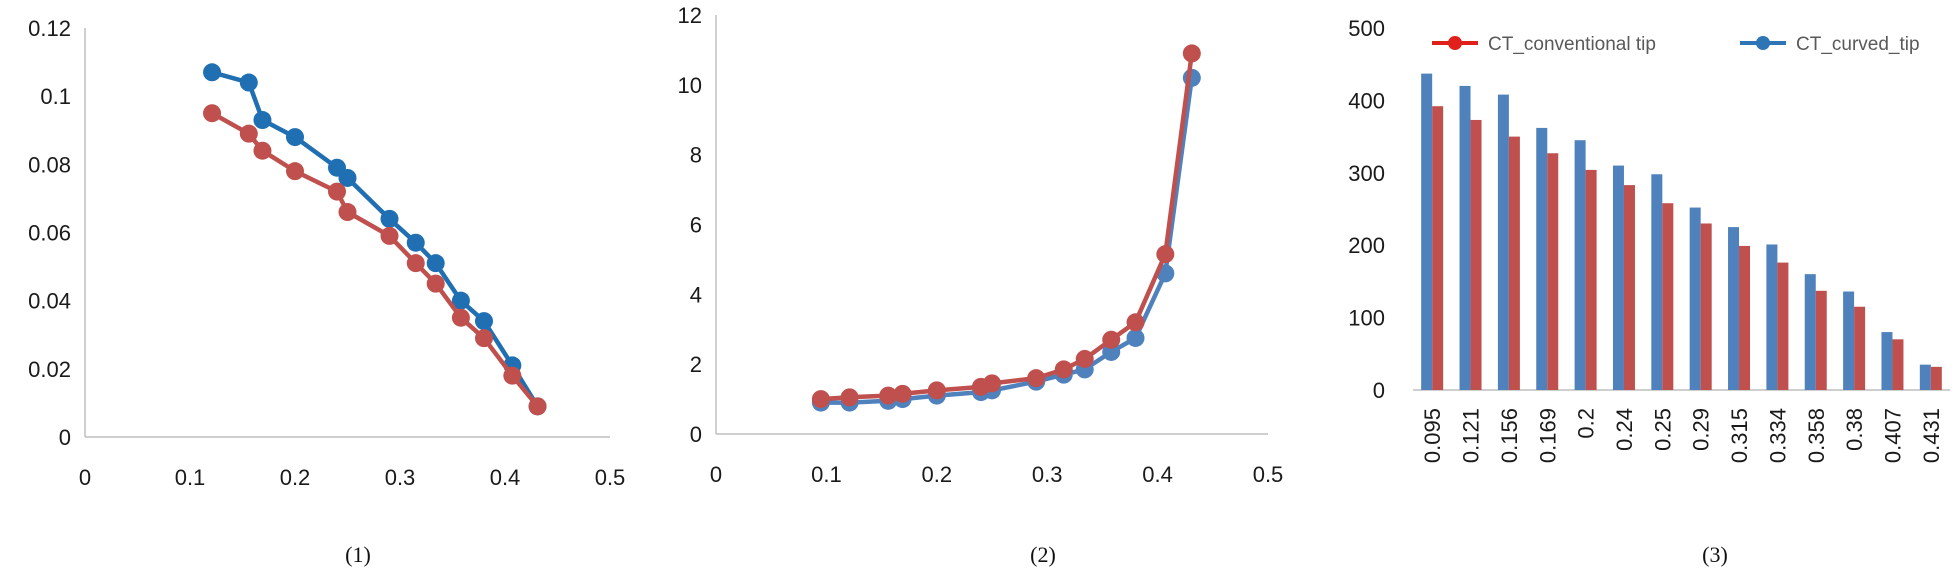 The height and width of the screenshot is (577, 1957). Describe the element at coordinates (49, 301) in the screenshot. I see `y-tick-label: 0.04` at that location.